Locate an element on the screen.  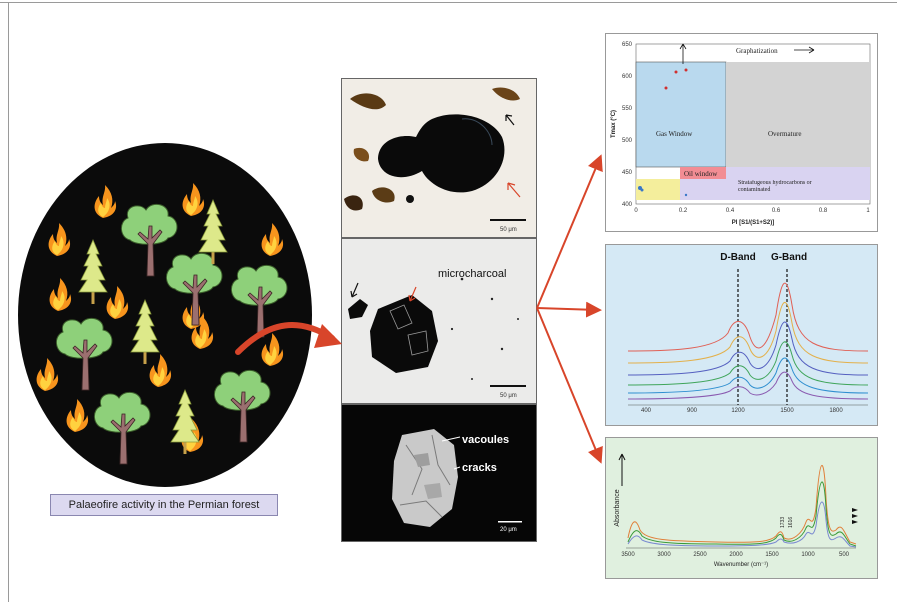
raman-xtick-1800: 1800 is located at coordinates (836, 411).